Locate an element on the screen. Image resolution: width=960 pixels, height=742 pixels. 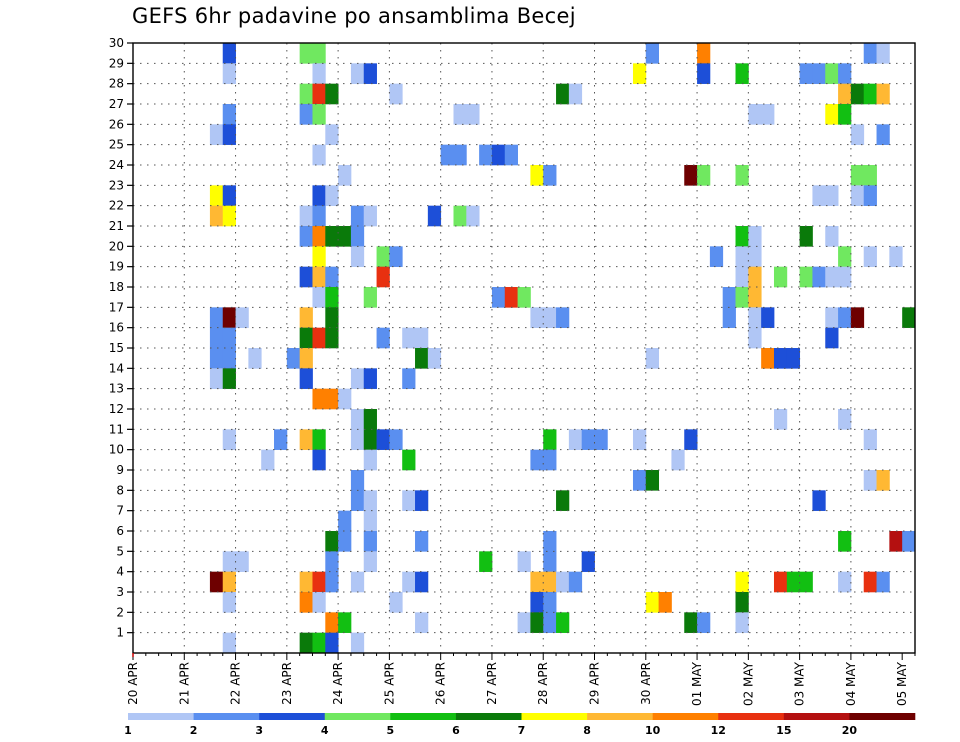
y-tick-label: 16 is located at coordinates (116, 328).